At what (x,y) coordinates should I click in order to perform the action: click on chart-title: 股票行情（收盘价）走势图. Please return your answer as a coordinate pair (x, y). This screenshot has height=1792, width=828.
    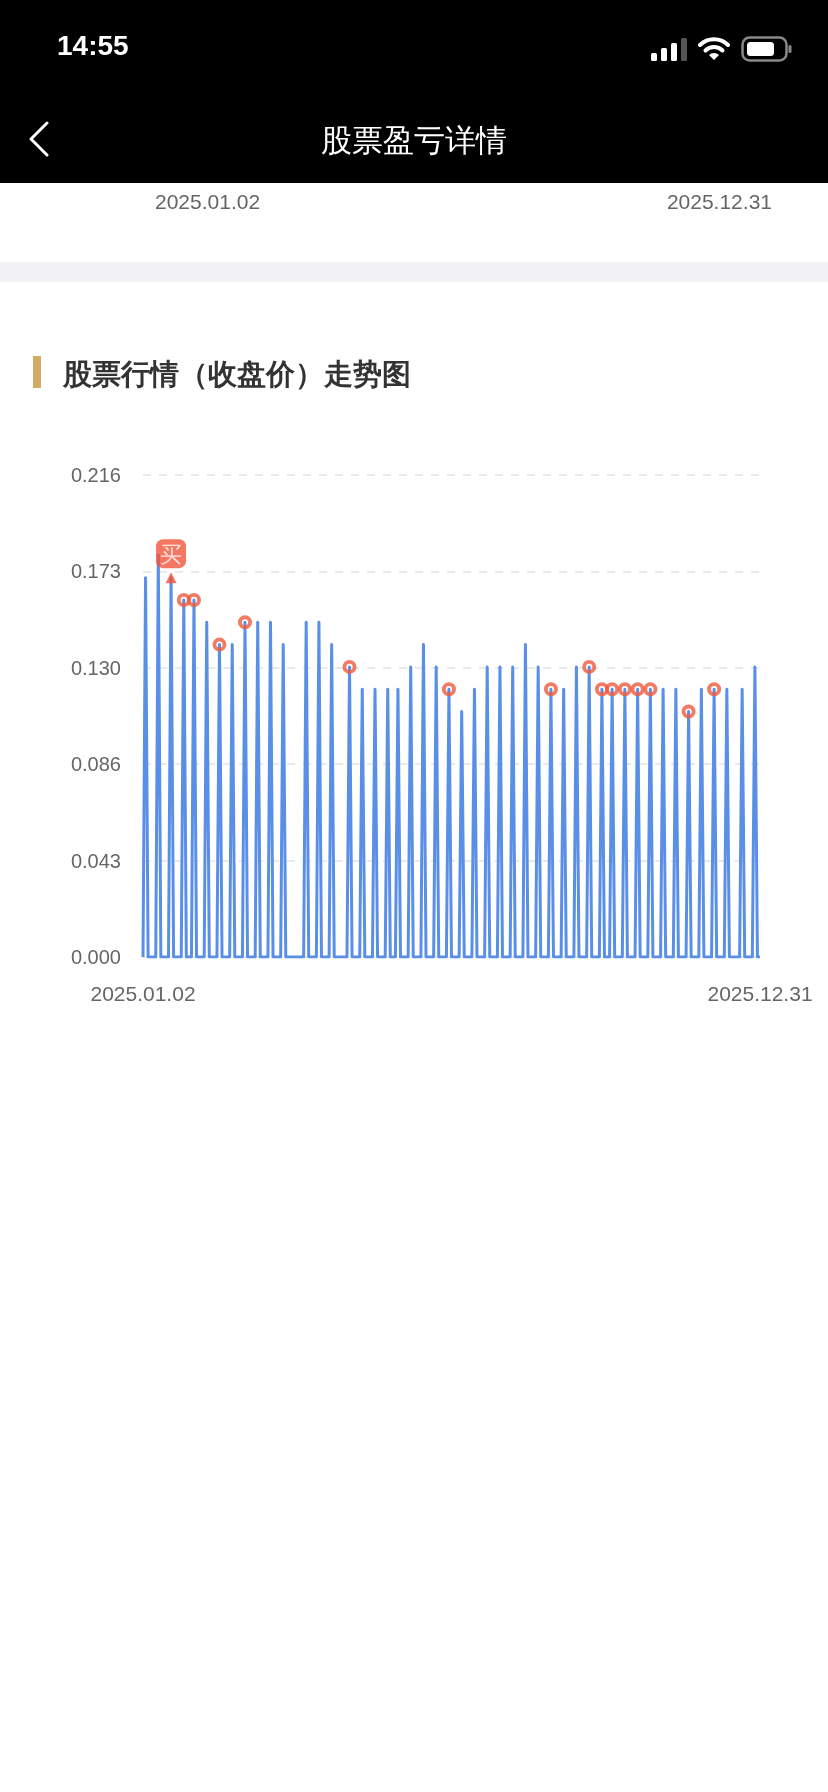
    Looking at the image, I should click on (236, 373).